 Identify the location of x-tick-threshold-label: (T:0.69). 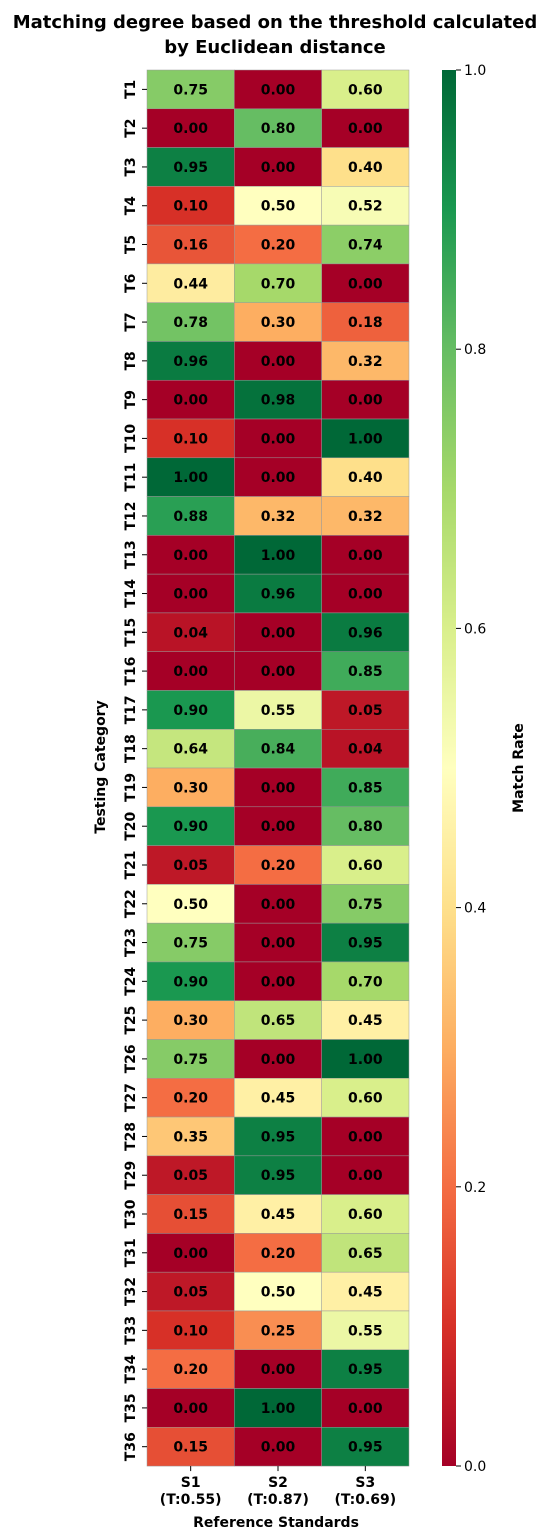
(365, 1500).